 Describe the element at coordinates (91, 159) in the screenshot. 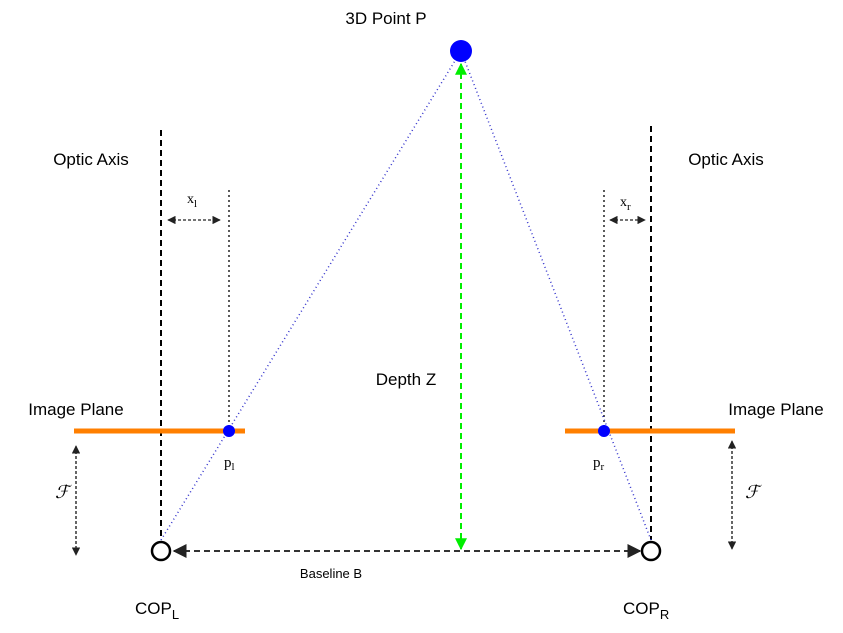

I see `optic-axis-label-left: Optic Axis` at that location.